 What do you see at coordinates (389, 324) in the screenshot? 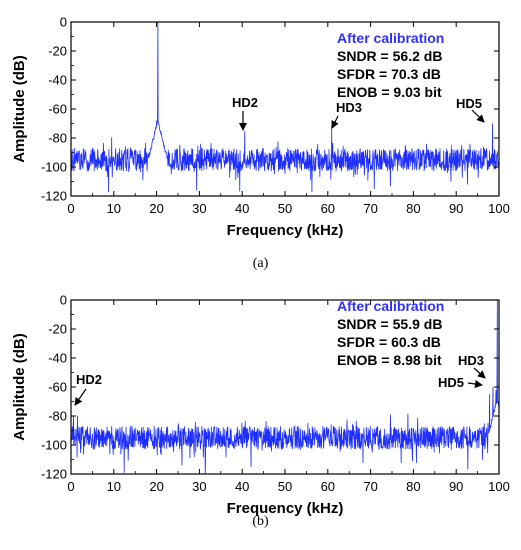
I see `sndr-label: SNDR = 55.9 dB` at bounding box center [389, 324].